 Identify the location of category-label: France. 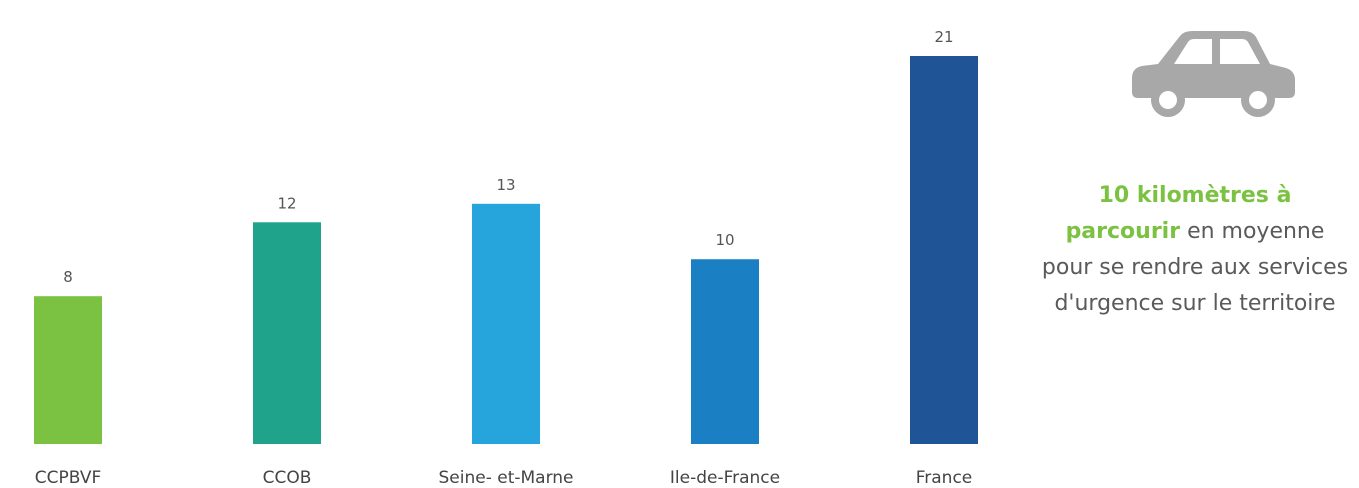
(944, 478).